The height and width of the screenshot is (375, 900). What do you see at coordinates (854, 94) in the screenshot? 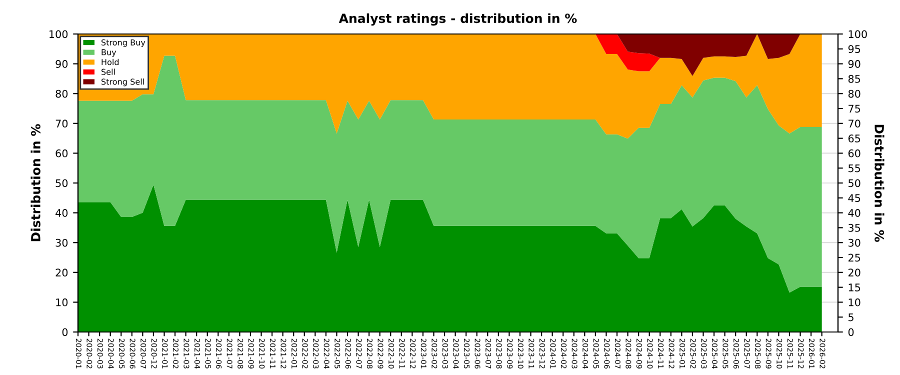
I see `y2-tick-label: 80` at bounding box center [854, 94].